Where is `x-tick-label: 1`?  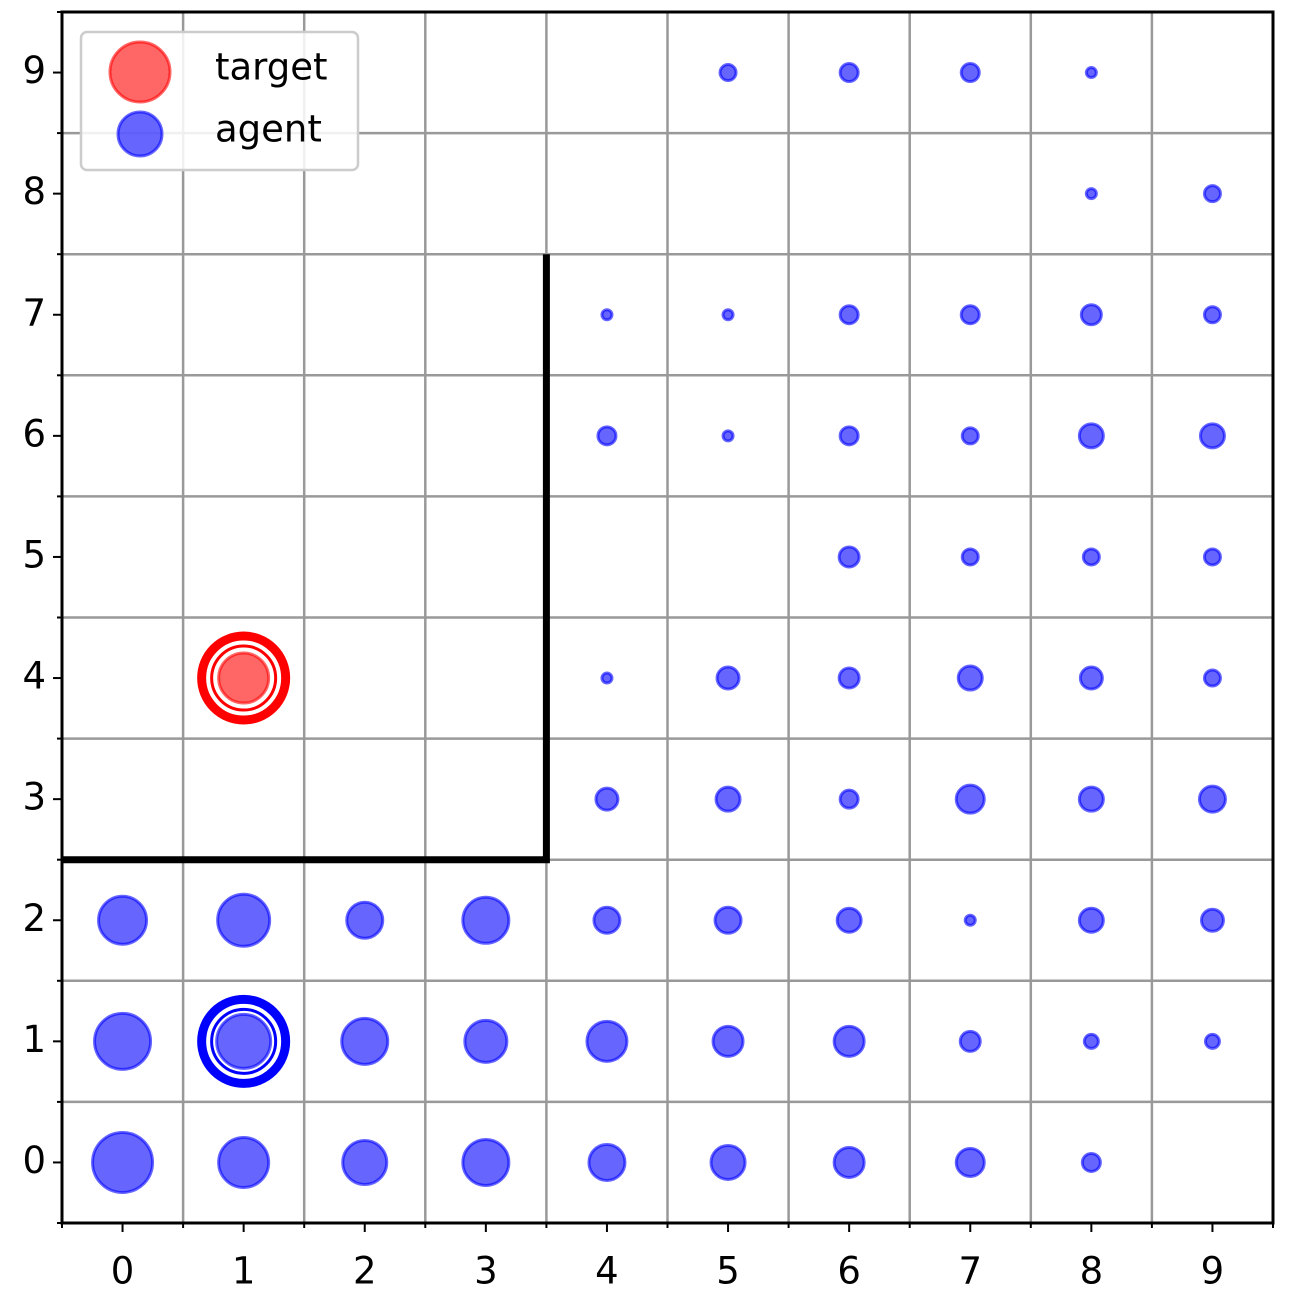 x-tick-label: 1 is located at coordinates (244, 1271).